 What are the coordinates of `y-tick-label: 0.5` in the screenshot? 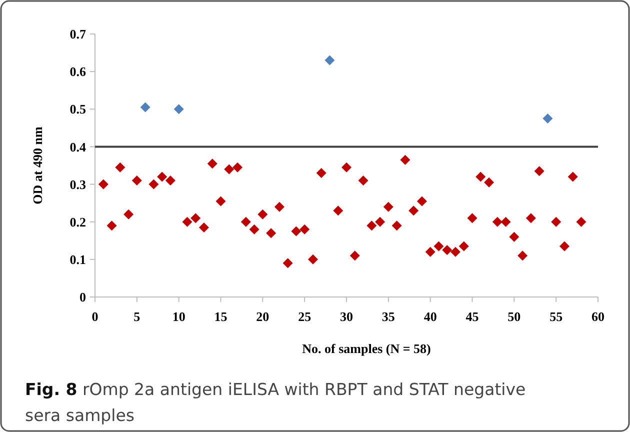 It's located at (78, 109).